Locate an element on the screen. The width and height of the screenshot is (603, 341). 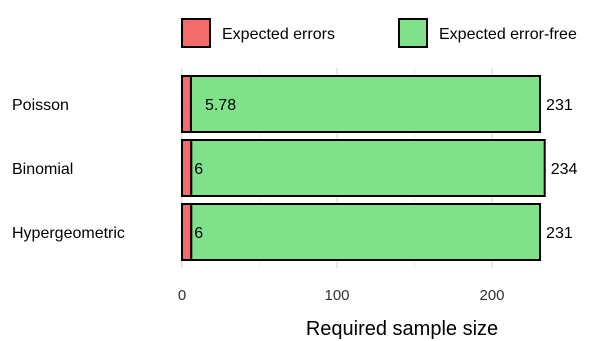
x-axis-title: Required sample size is located at coordinates (402, 329).